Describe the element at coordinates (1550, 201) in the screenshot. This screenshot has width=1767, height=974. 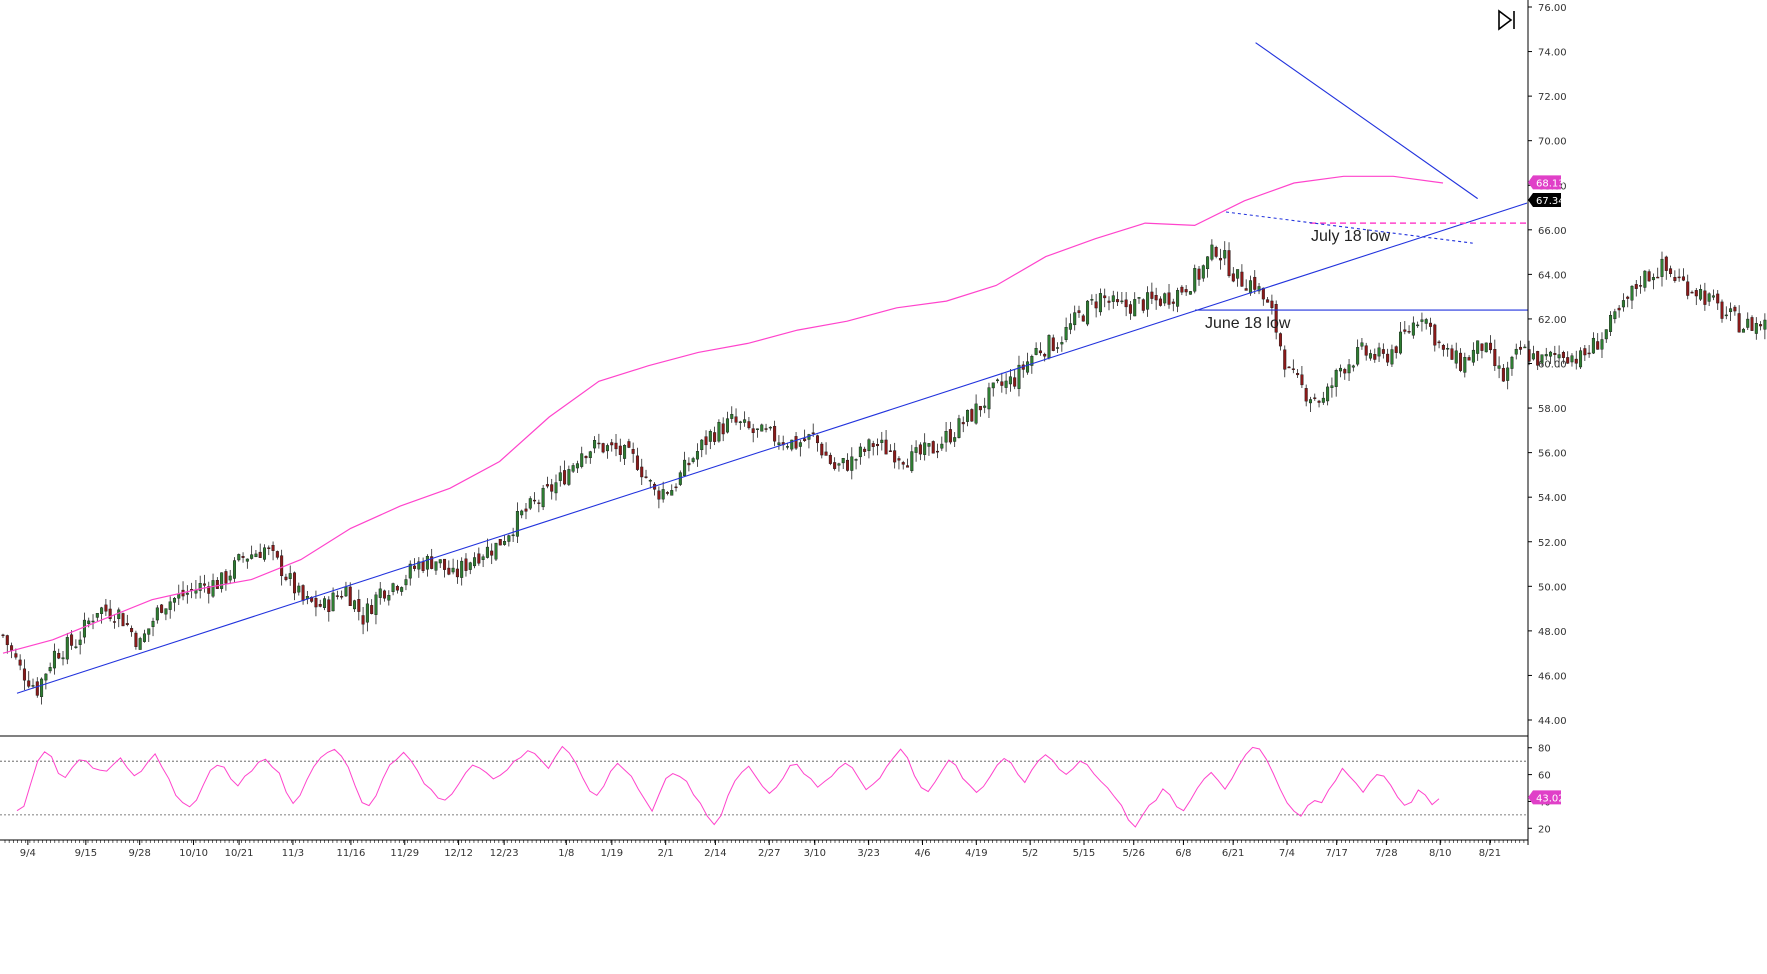
I see `last-price-label: 67.34` at that location.